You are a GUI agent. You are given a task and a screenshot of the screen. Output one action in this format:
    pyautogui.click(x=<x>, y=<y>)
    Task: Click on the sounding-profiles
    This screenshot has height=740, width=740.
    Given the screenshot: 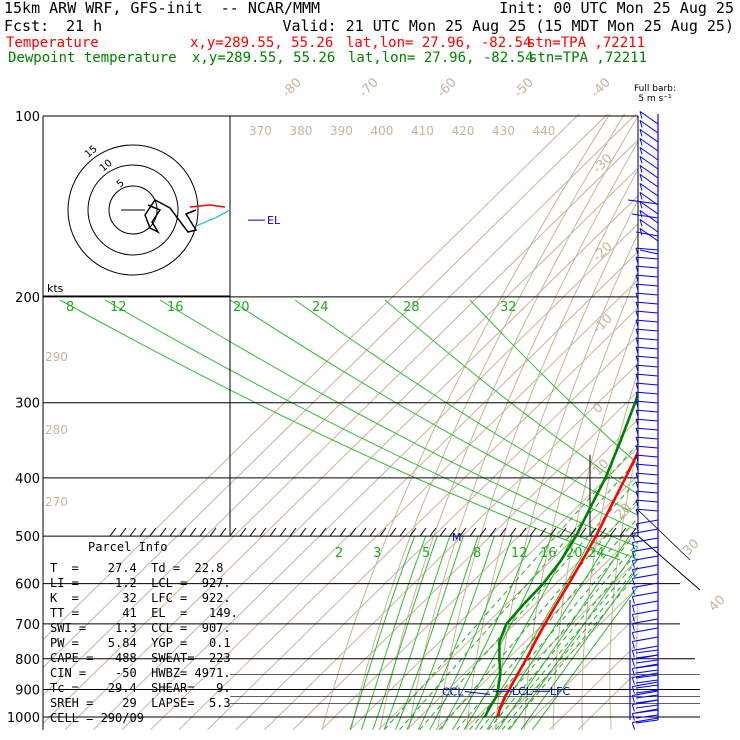 What is the action you would take?
    pyautogui.click(x=560, y=553)
    